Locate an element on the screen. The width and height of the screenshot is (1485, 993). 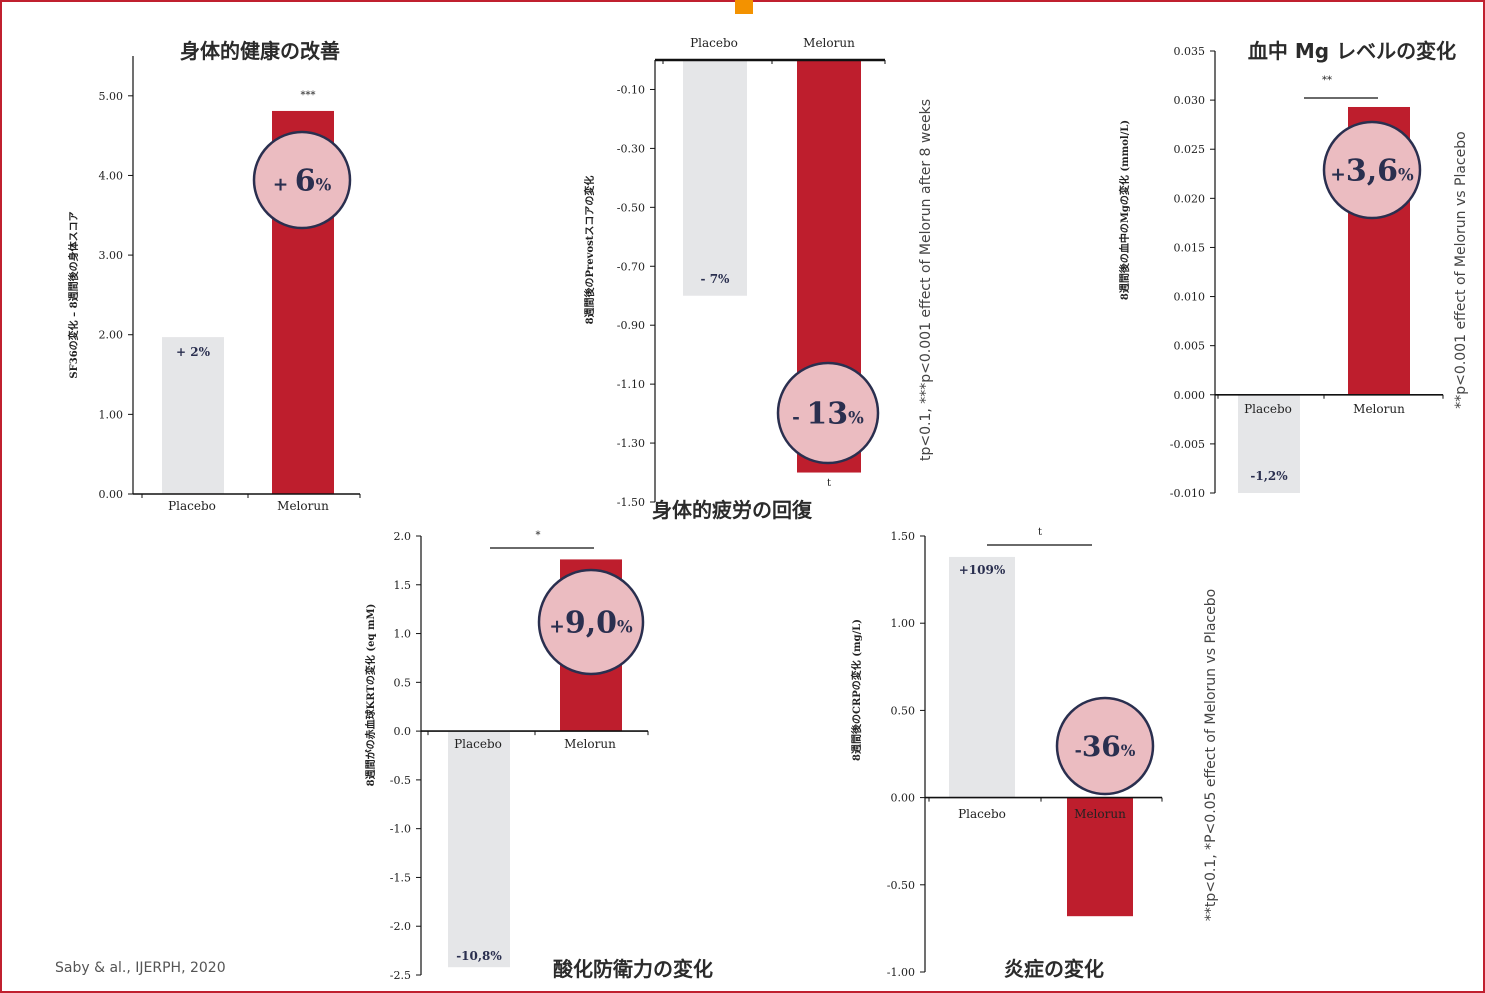
chart-title: 身体的疲労の回復 is located at coordinates (732, 510).